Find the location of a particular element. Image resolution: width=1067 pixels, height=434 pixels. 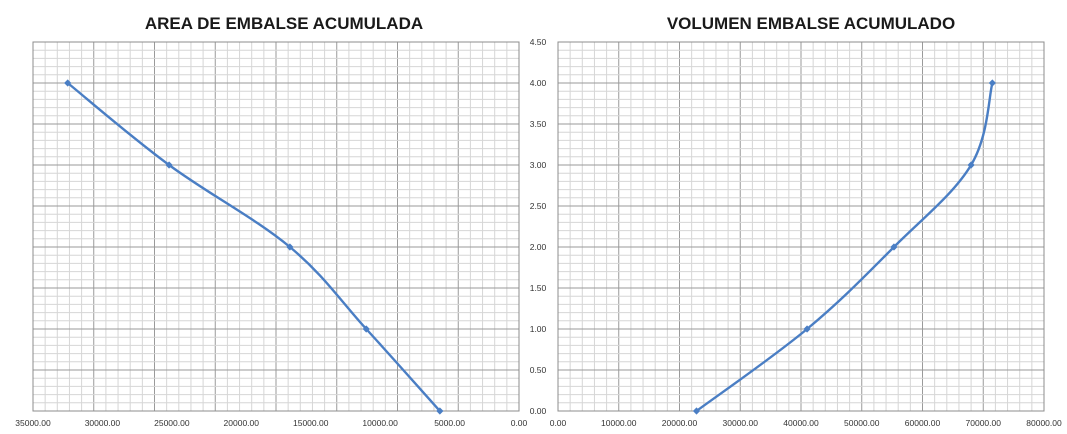

volume-chart-title: VOLUMEN EMBALSE ACUMULADO is located at coordinates (811, 23).